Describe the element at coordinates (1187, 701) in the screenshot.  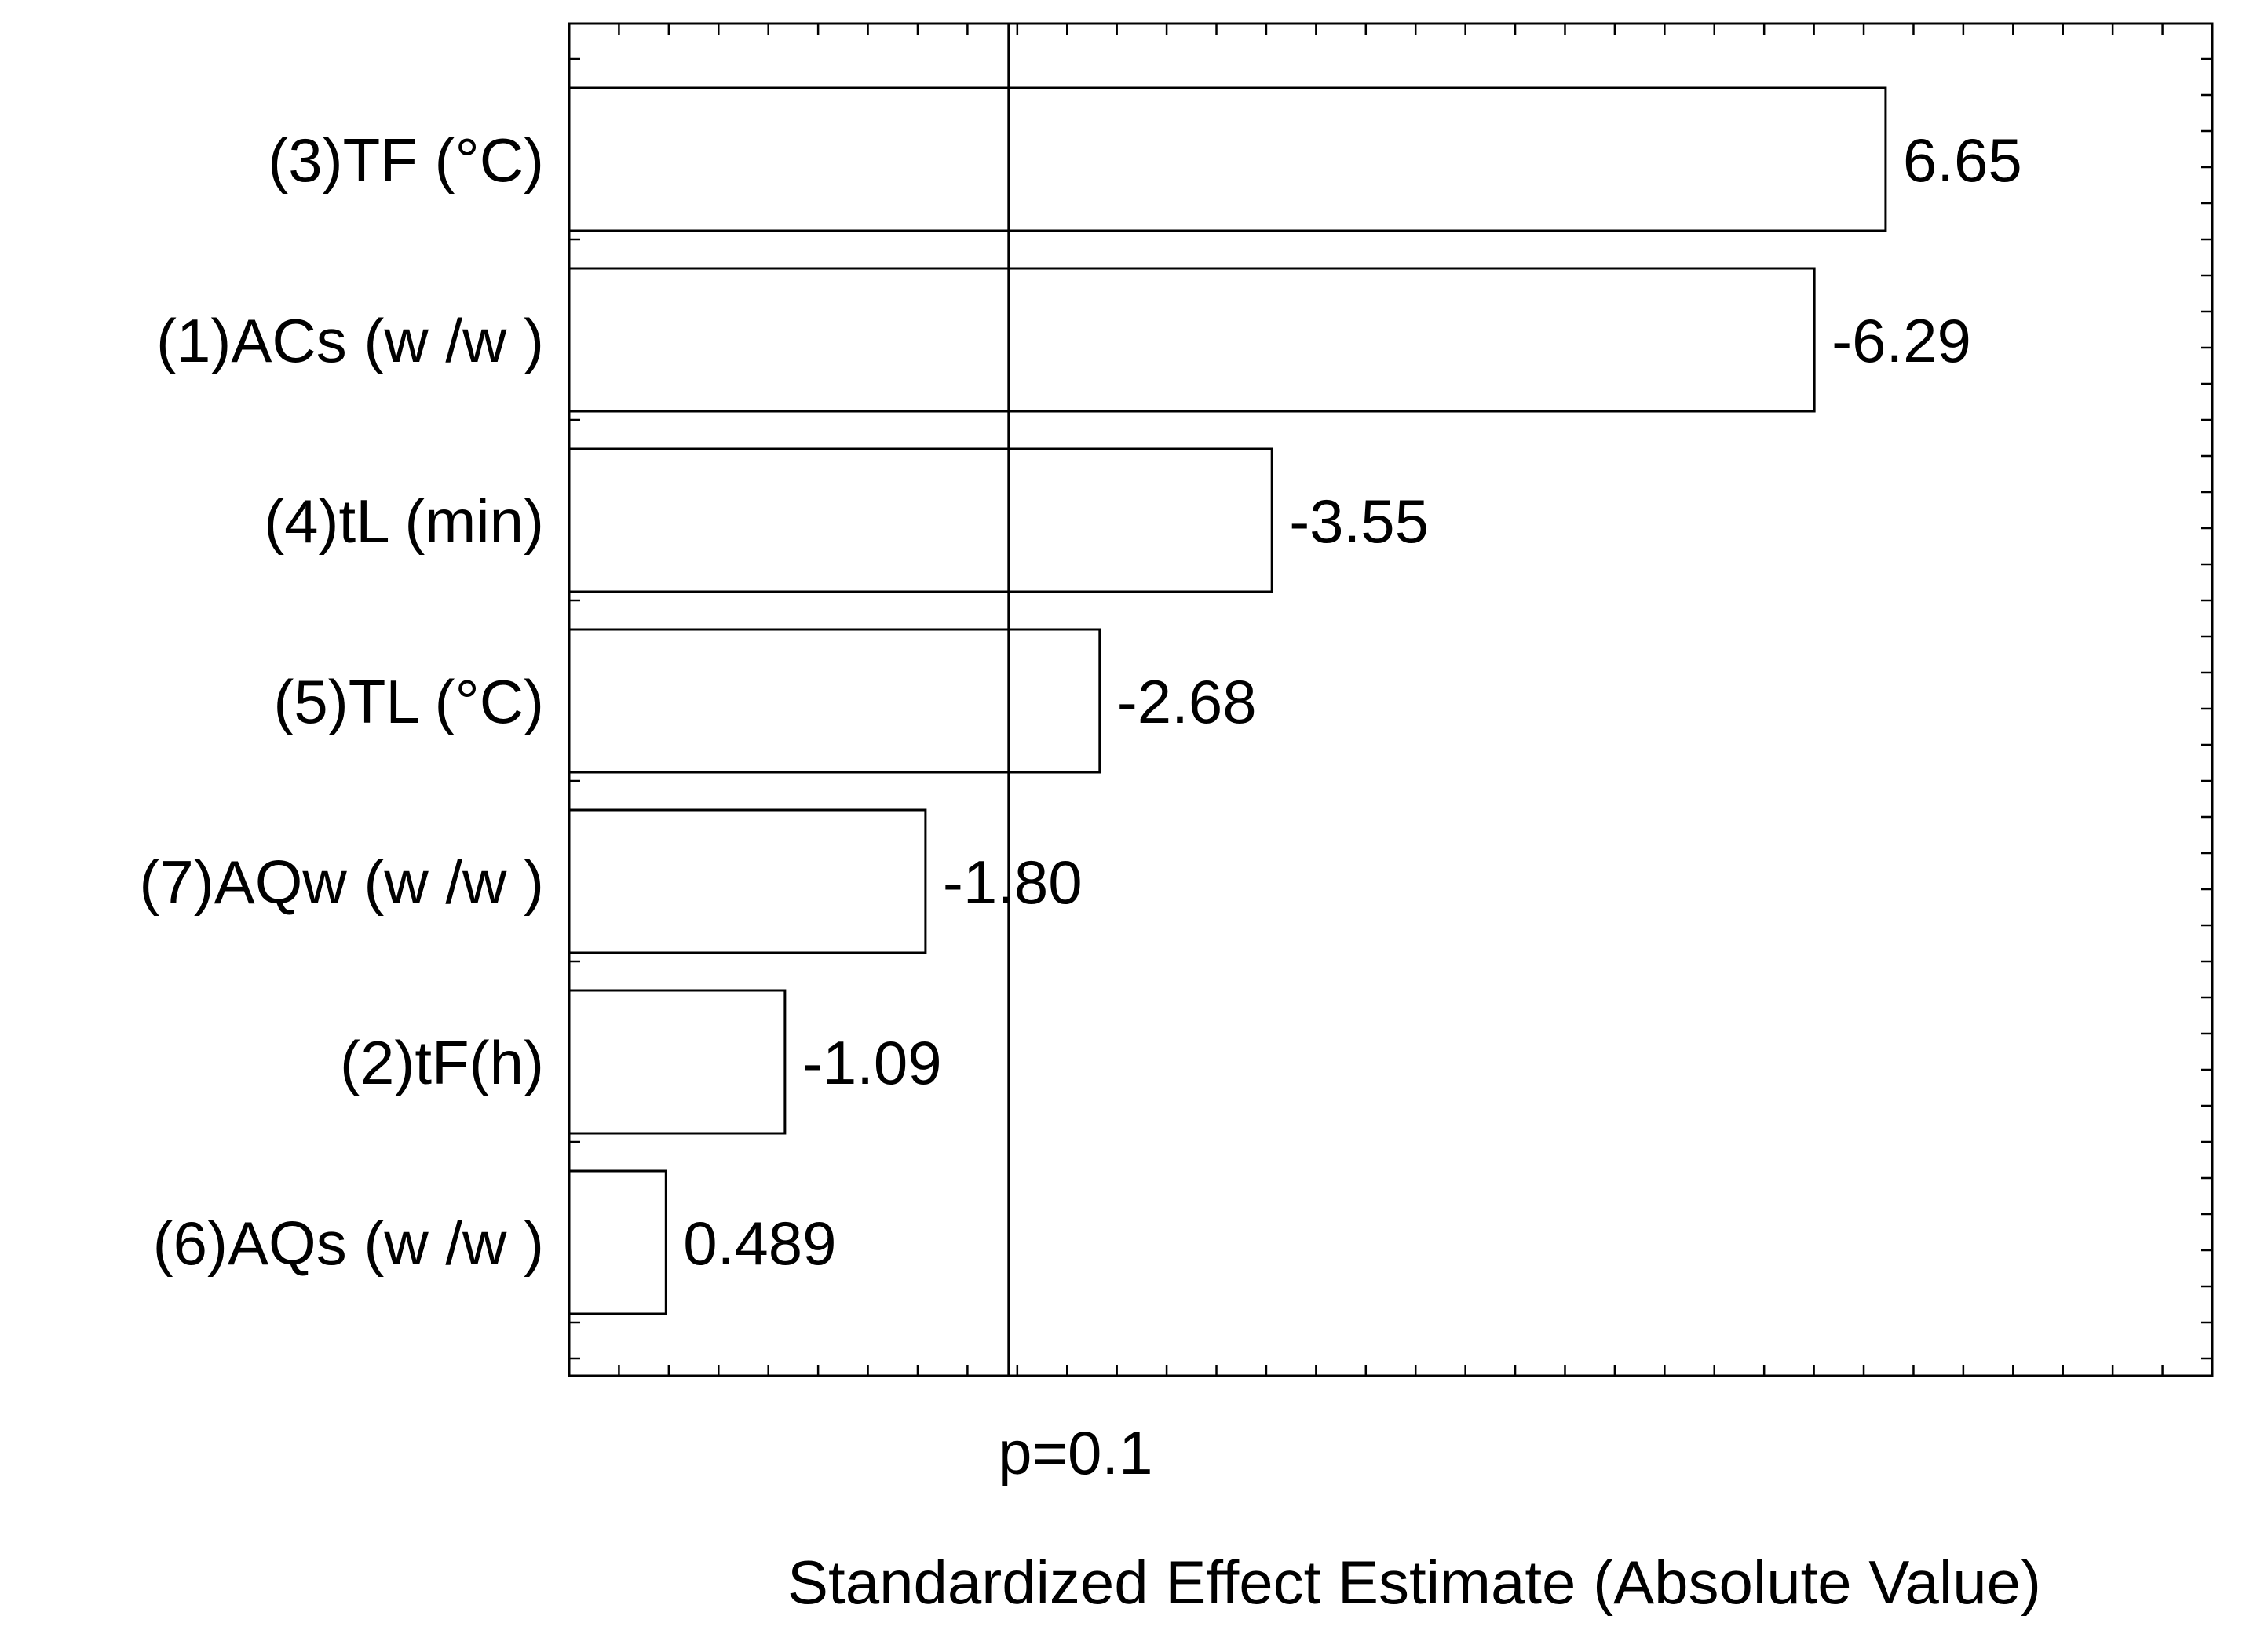
I see `bar-value-label: -2.68` at that location.